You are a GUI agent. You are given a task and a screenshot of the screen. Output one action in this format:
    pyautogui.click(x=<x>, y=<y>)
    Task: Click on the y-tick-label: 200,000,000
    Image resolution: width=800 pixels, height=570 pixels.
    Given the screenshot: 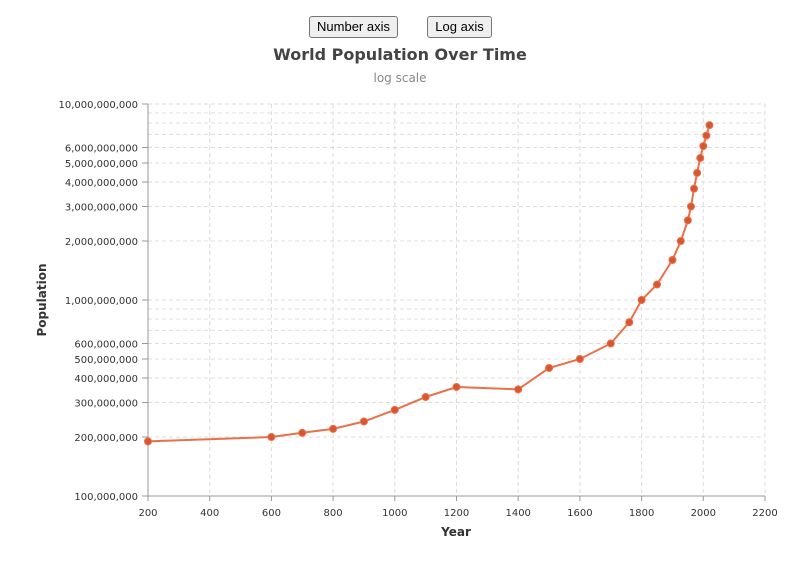 What is the action you would take?
    pyautogui.click(x=106, y=438)
    